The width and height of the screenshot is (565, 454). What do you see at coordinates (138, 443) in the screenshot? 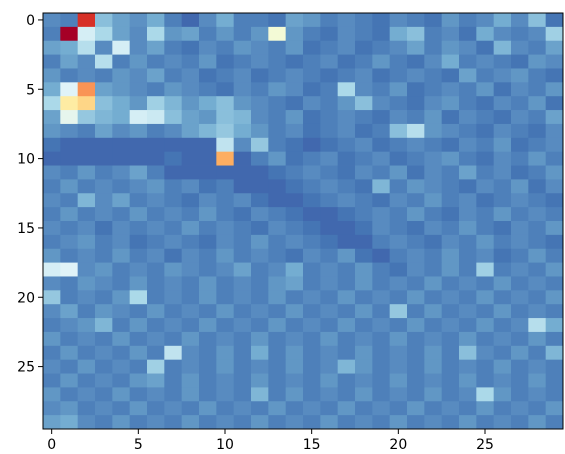
I see `x-tick-label: 5` at bounding box center [138, 443].